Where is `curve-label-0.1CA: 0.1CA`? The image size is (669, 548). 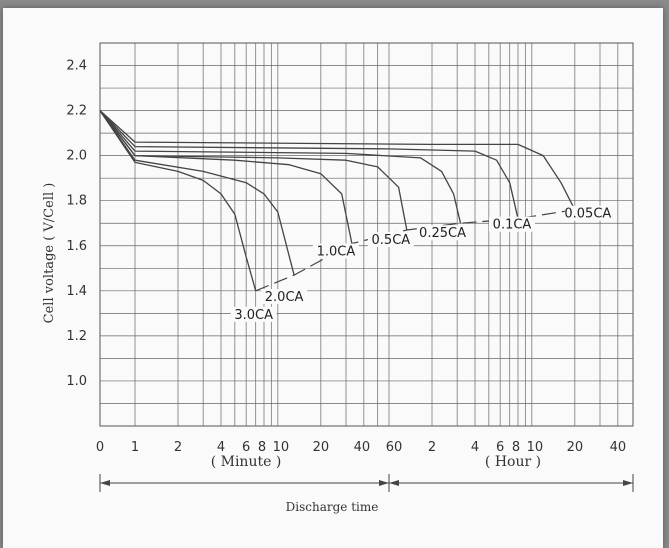 curve-label-0.1CA: 0.1CA is located at coordinates (512, 225).